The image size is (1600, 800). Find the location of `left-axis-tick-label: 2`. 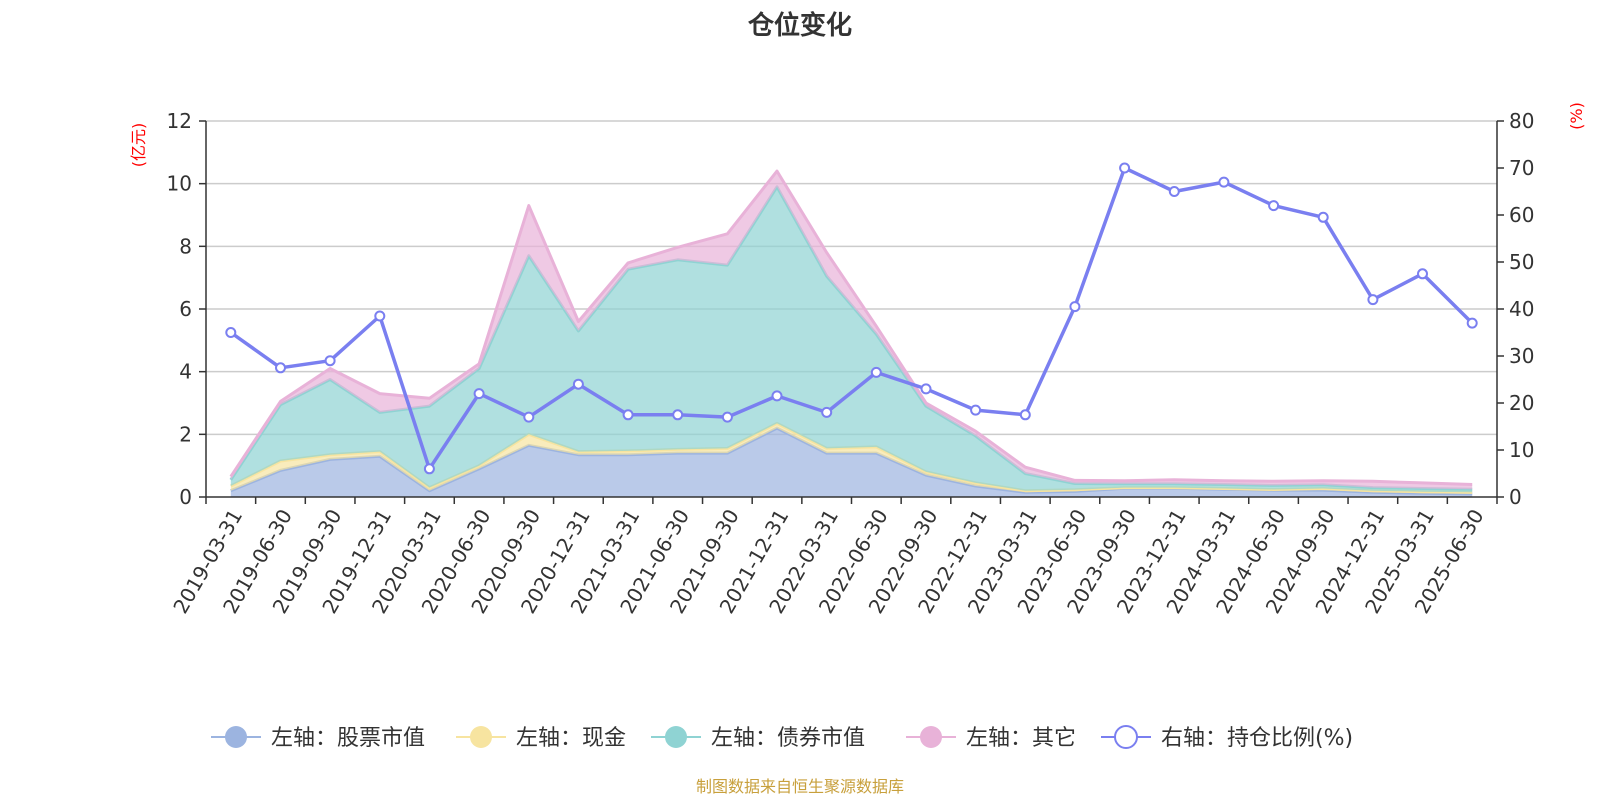

left-axis-tick-label: 2 is located at coordinates (185, 434).